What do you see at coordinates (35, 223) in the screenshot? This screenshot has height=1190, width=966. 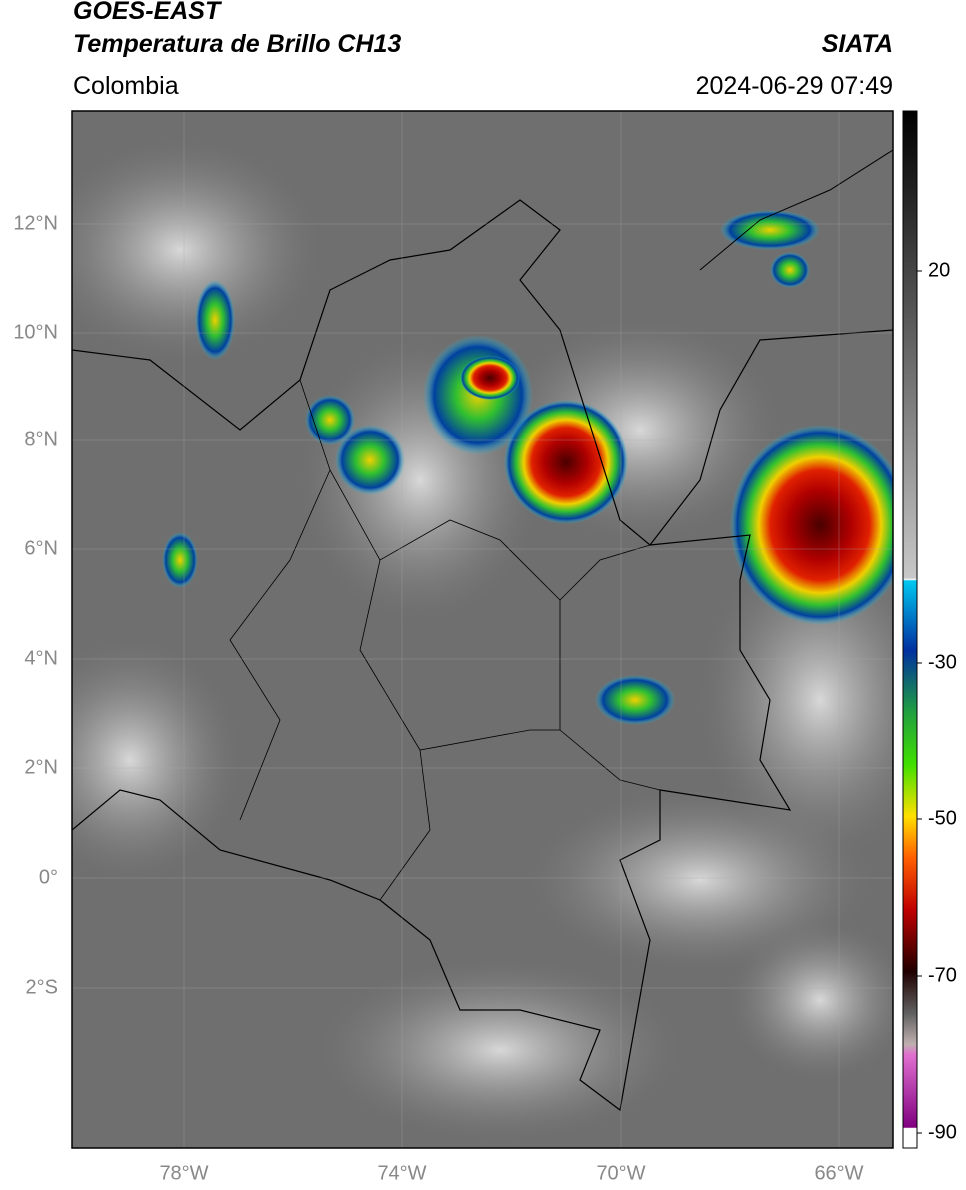 I see `lat-label: 12°N` at bounding box center [35, 223].